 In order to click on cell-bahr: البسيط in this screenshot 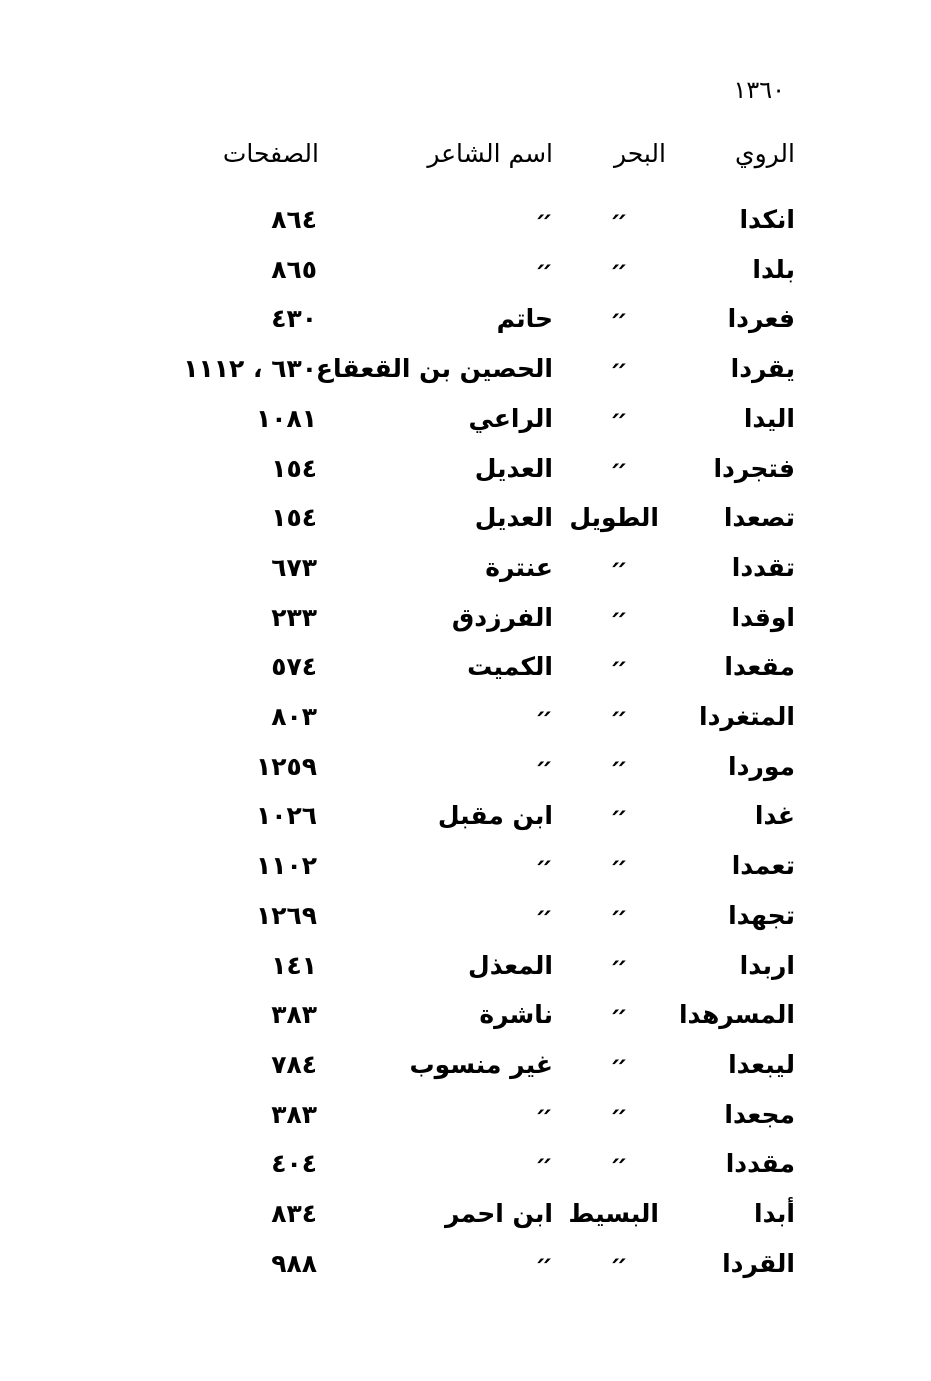, I will do `click(613, 1213)`.